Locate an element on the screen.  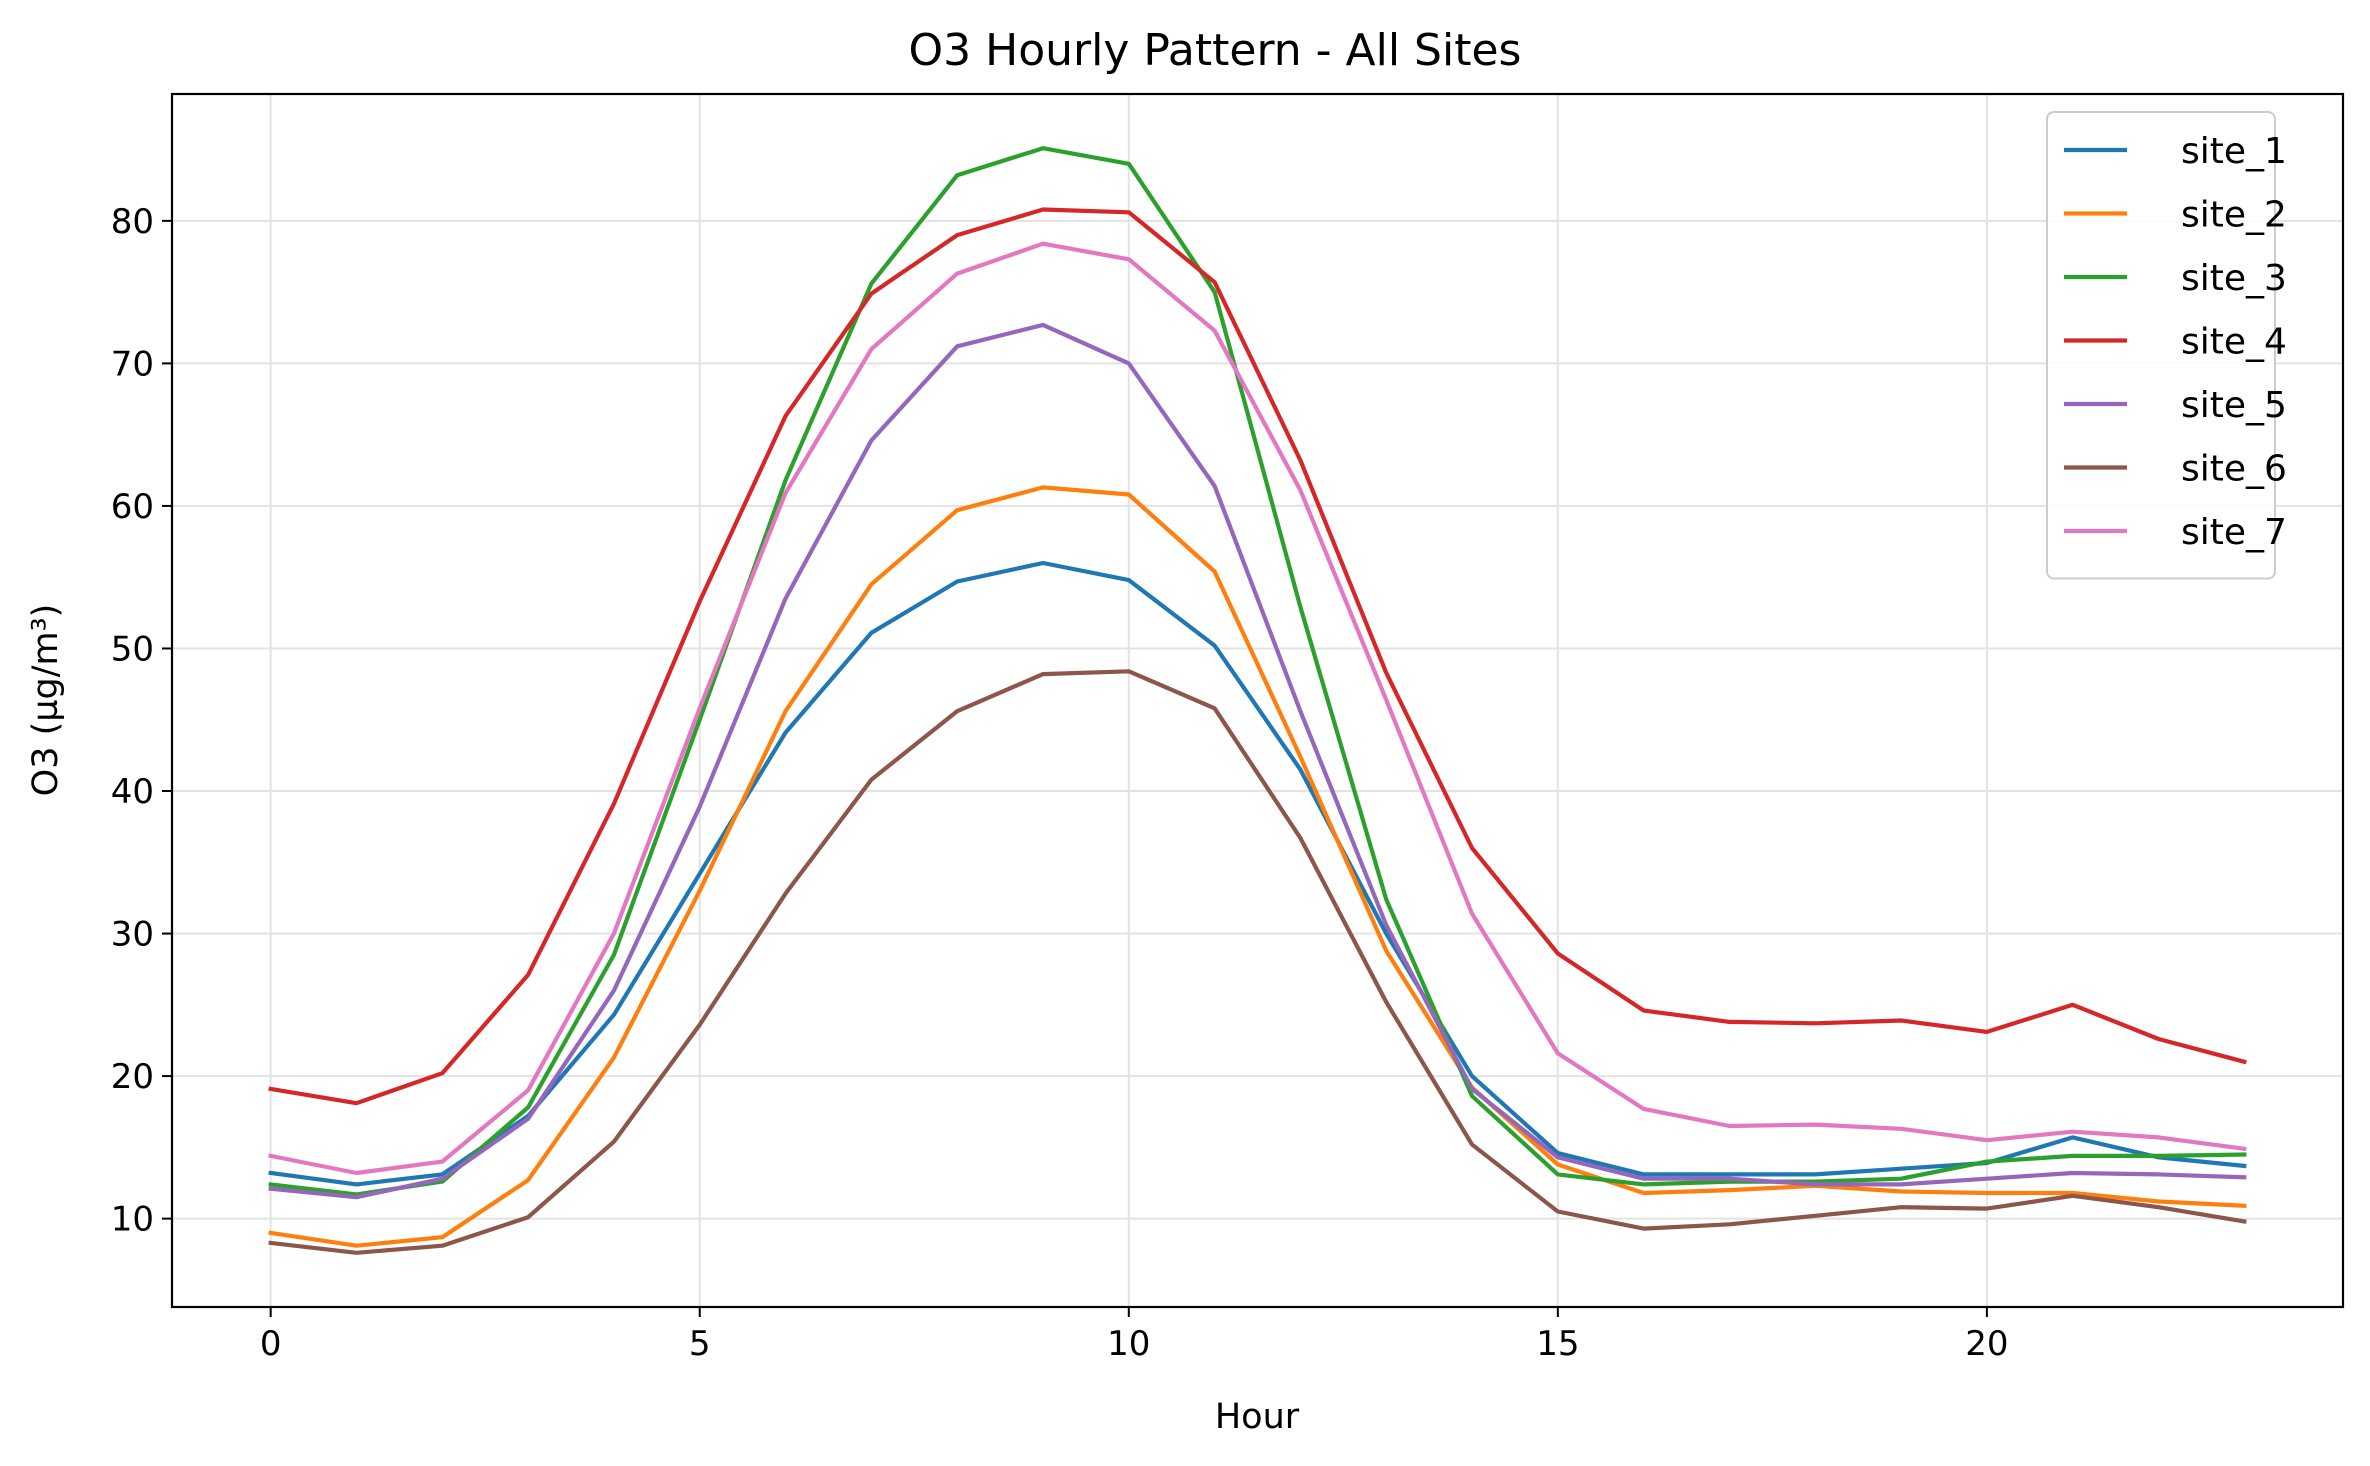
y-tick-label: 60 is located at coordinates (132, 507).